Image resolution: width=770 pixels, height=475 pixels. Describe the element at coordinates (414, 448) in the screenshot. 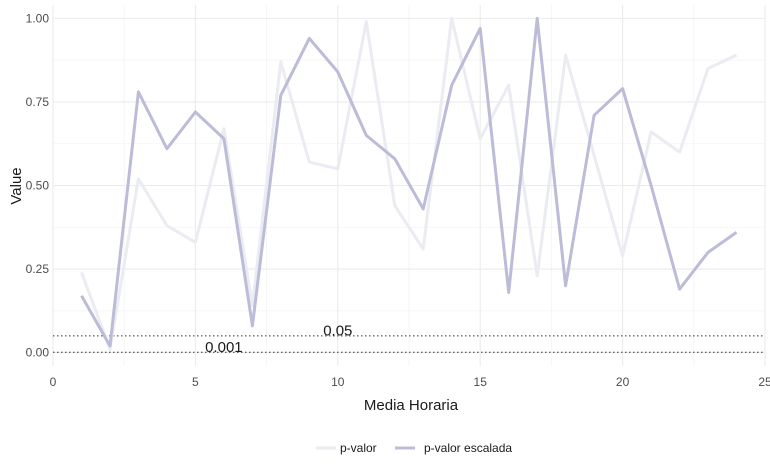

I see `legend: p-valor p-valor escalada` at that location.